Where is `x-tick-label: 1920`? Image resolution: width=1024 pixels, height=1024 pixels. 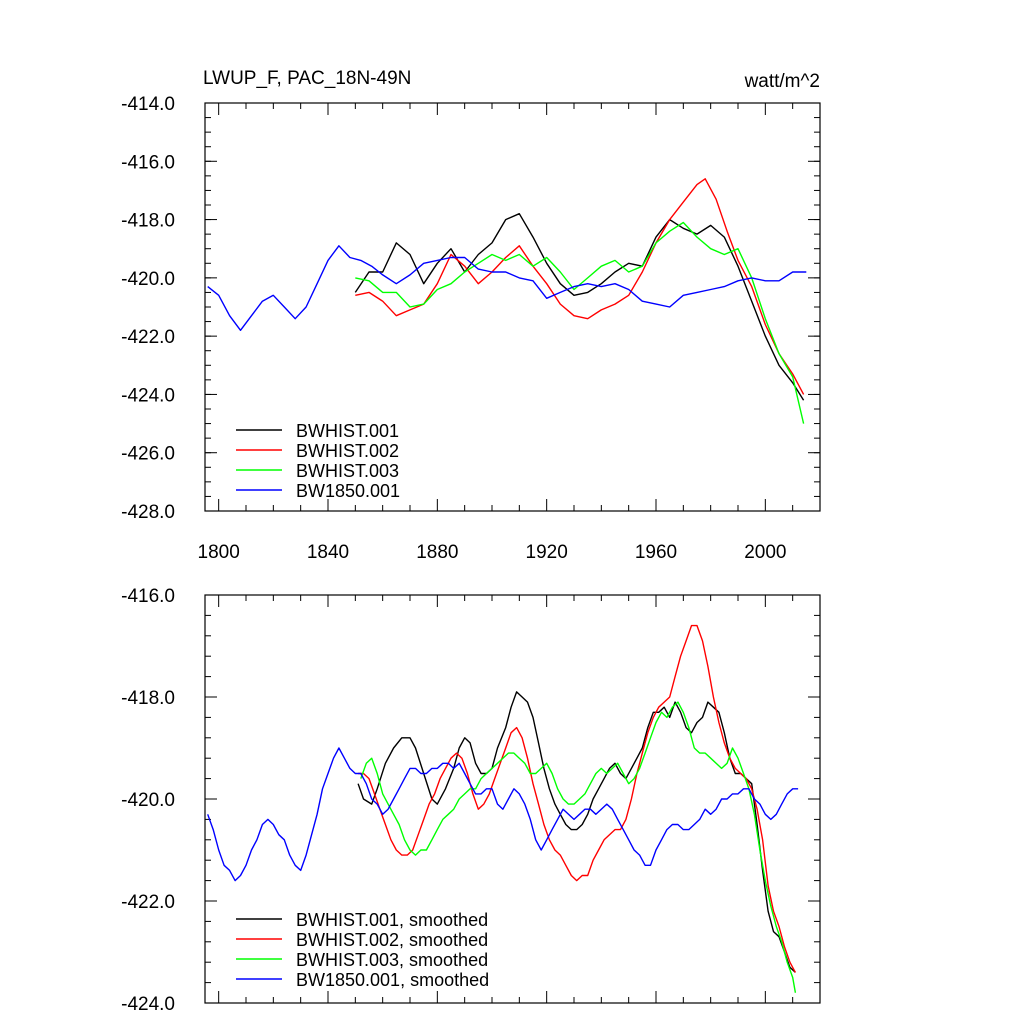
x-tick-label: 1920 is located at coordinates (547, 552).